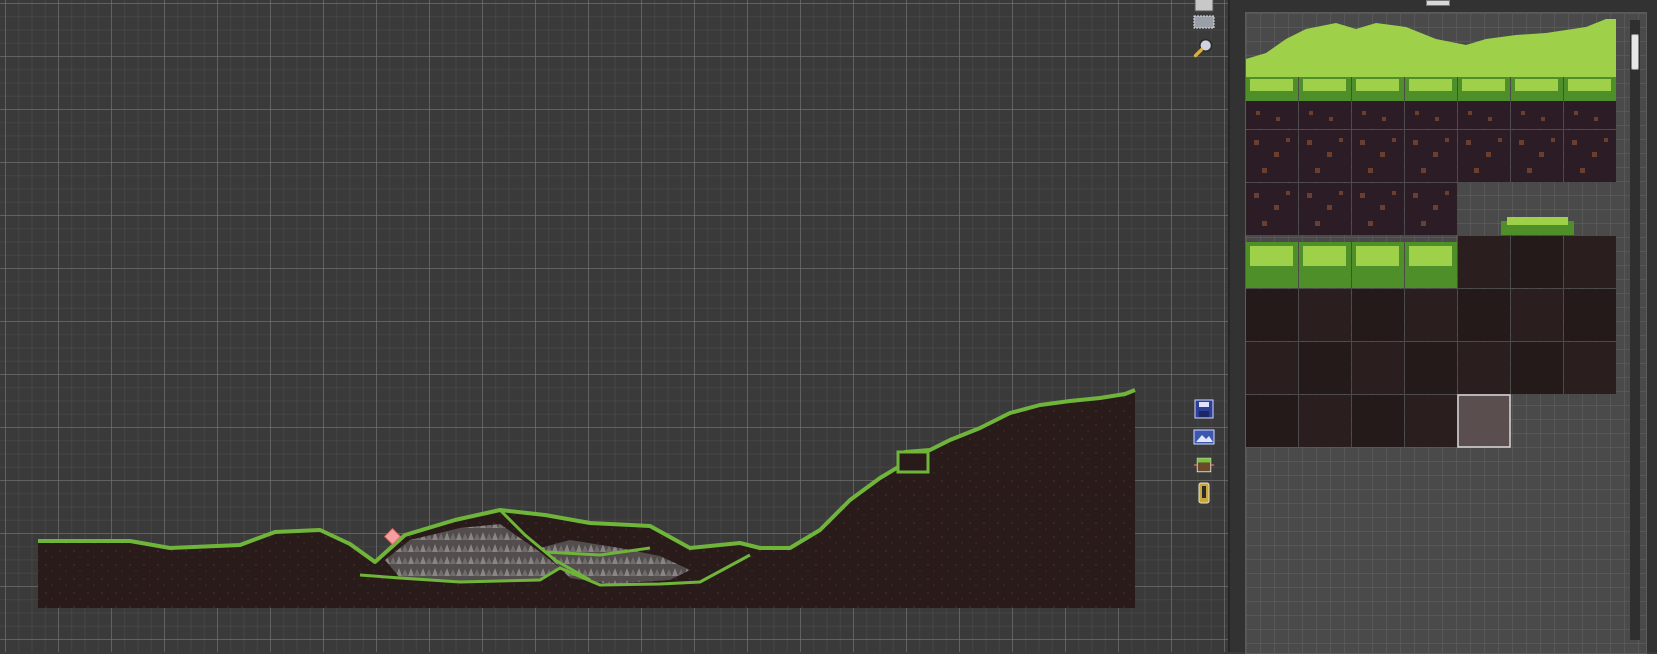 Image resolution: width=1657 pixels, height=654 pixels. What do you see at coordinates (472, 553) in the screenshot?
I see `terrain-rock` at bounding box center [472, 553].